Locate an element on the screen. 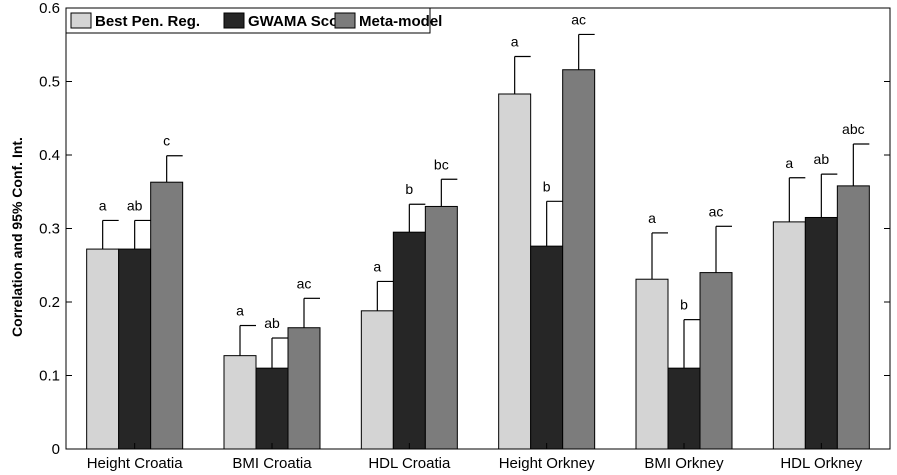 This screenshot has height=475, width=897. legend-label: Meta-model is located at coordinates (400, 21).